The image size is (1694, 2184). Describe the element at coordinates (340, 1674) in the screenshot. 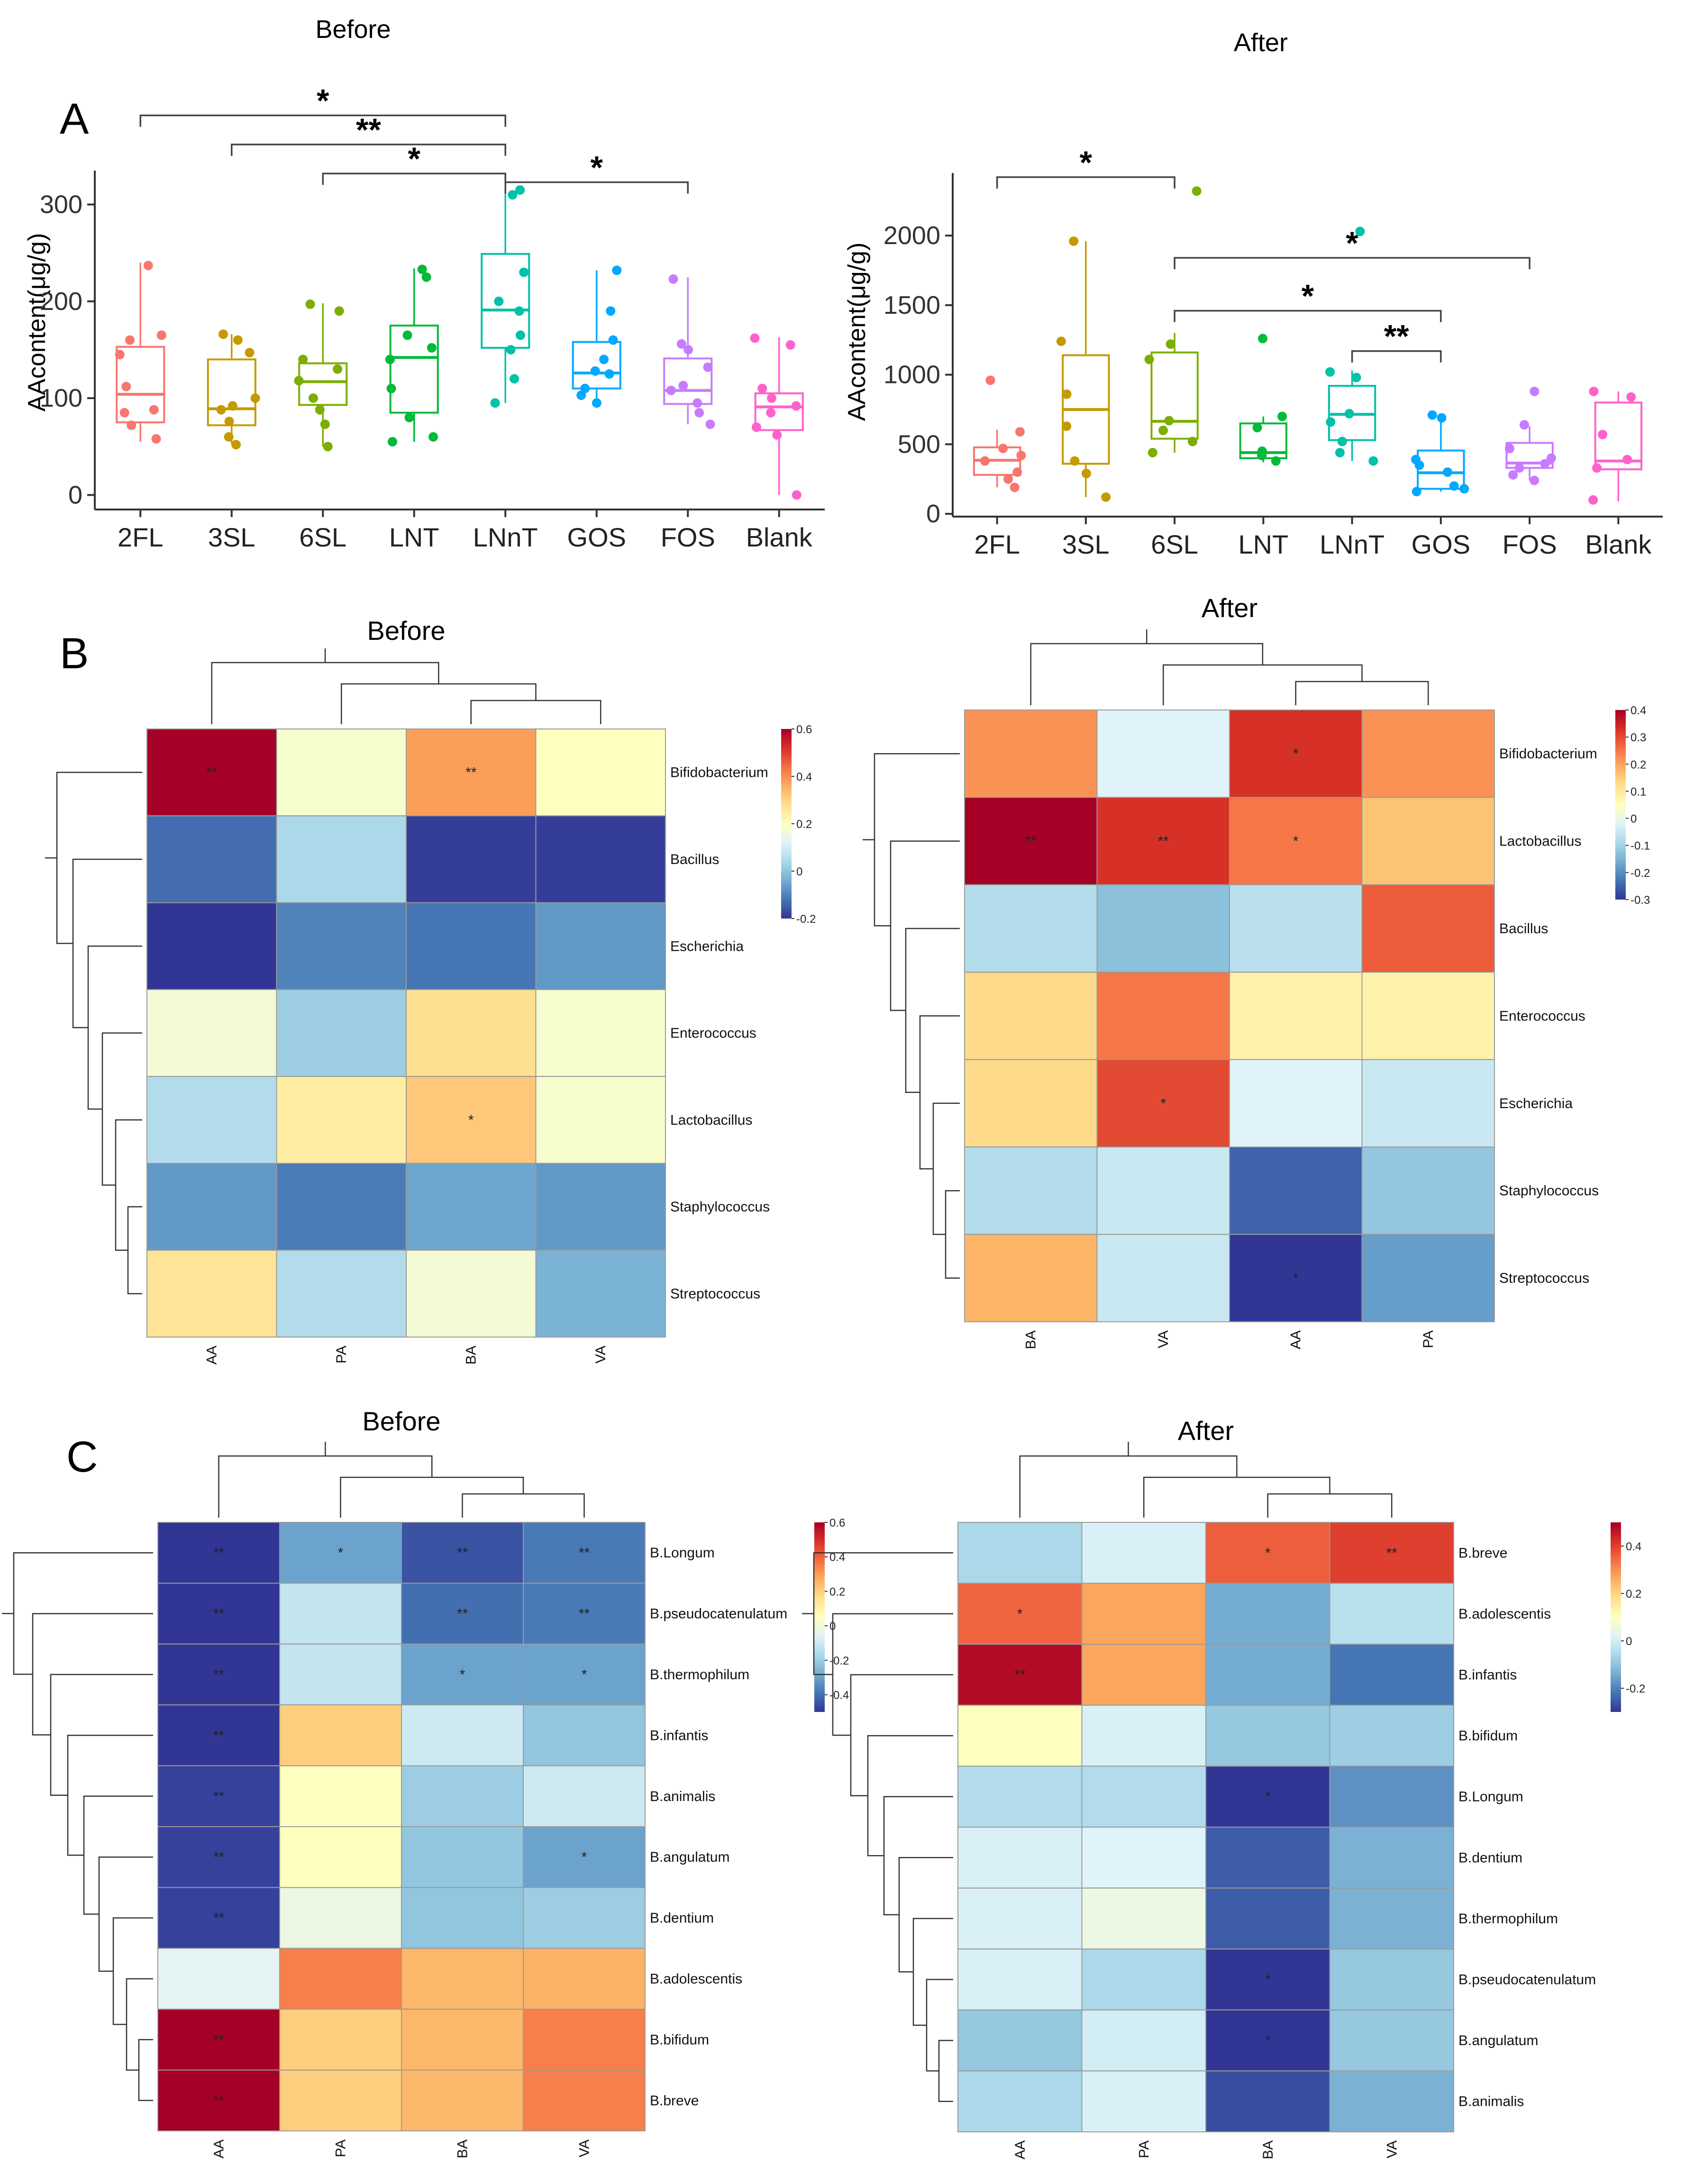

I see `heatmap-cell-b-thermophilum-pa` at that location.